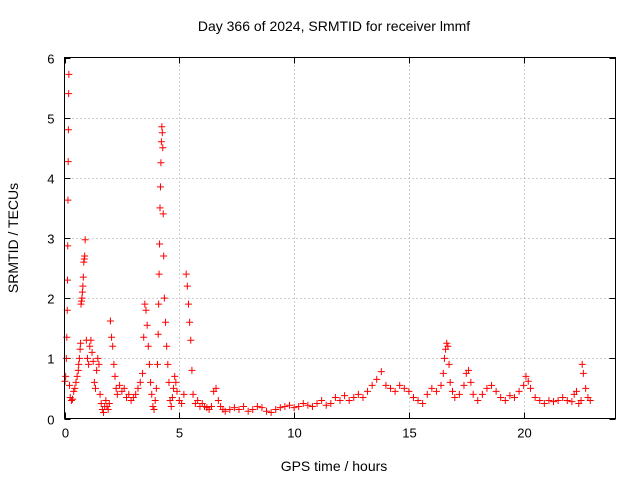 This screenshot has height=480, width=640. I want to click on x-tick-label: 15, so click(409, 433).